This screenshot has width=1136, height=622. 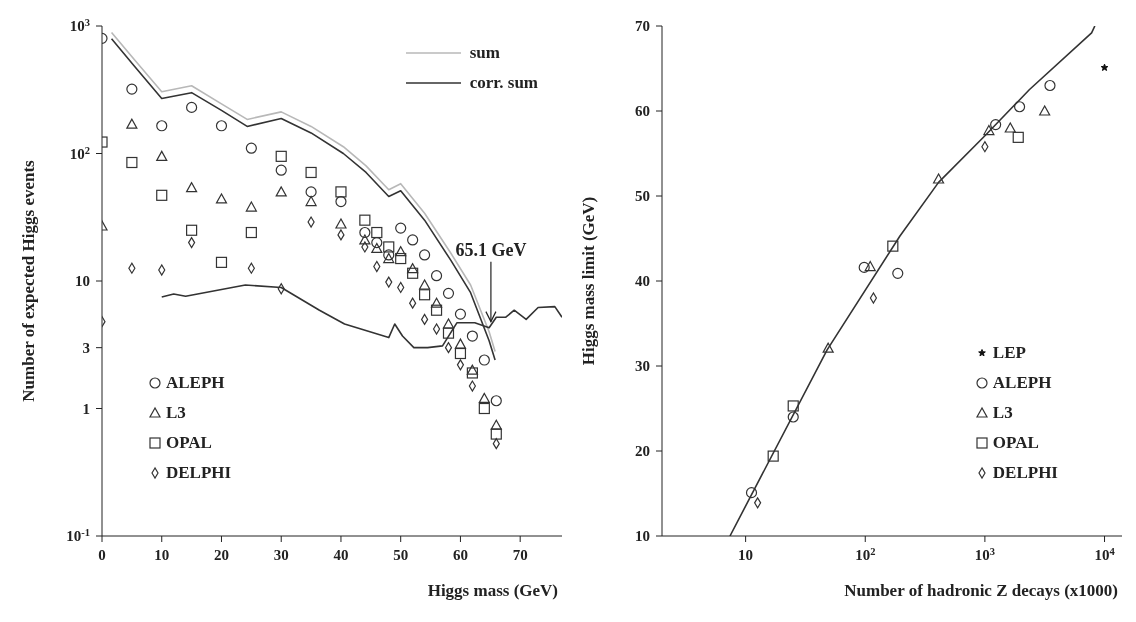 What do you see at coordinates (985, 554) in the screenshot?
I see `x-tick-label: 10$^{3}$` at bounding box center [985, 554].